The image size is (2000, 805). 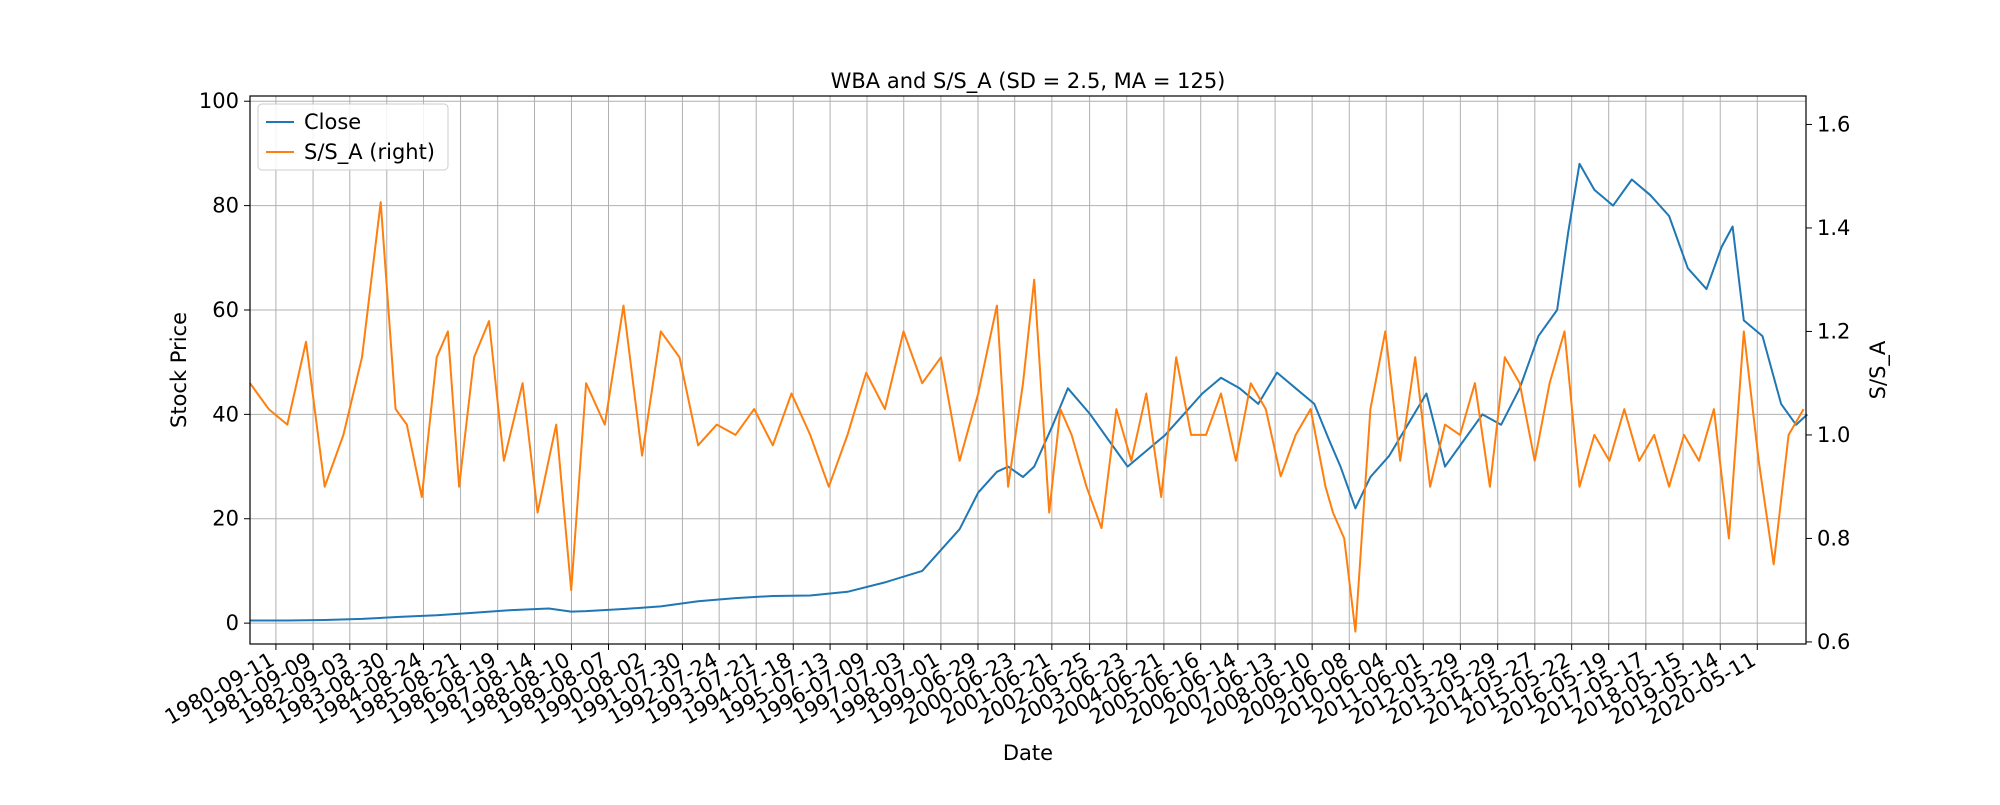 I want to click on right-y-tick-label: 1.4, so click(x=1833, y=228).